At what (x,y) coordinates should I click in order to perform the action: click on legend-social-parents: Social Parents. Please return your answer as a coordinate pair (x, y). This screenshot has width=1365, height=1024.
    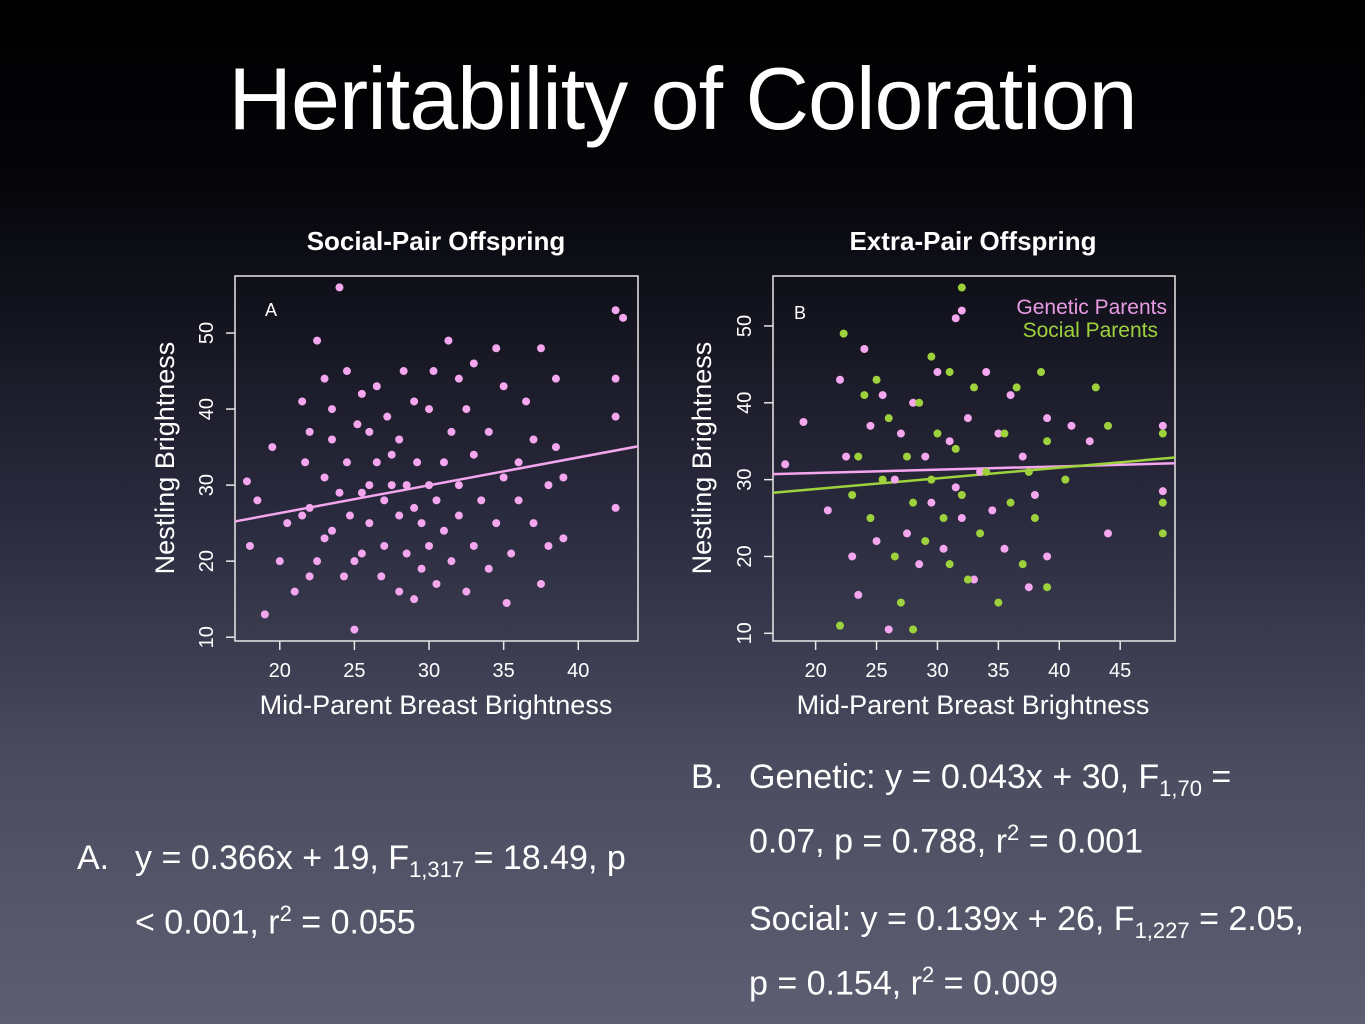
    Looking at the image, I should click on (1090, 330).